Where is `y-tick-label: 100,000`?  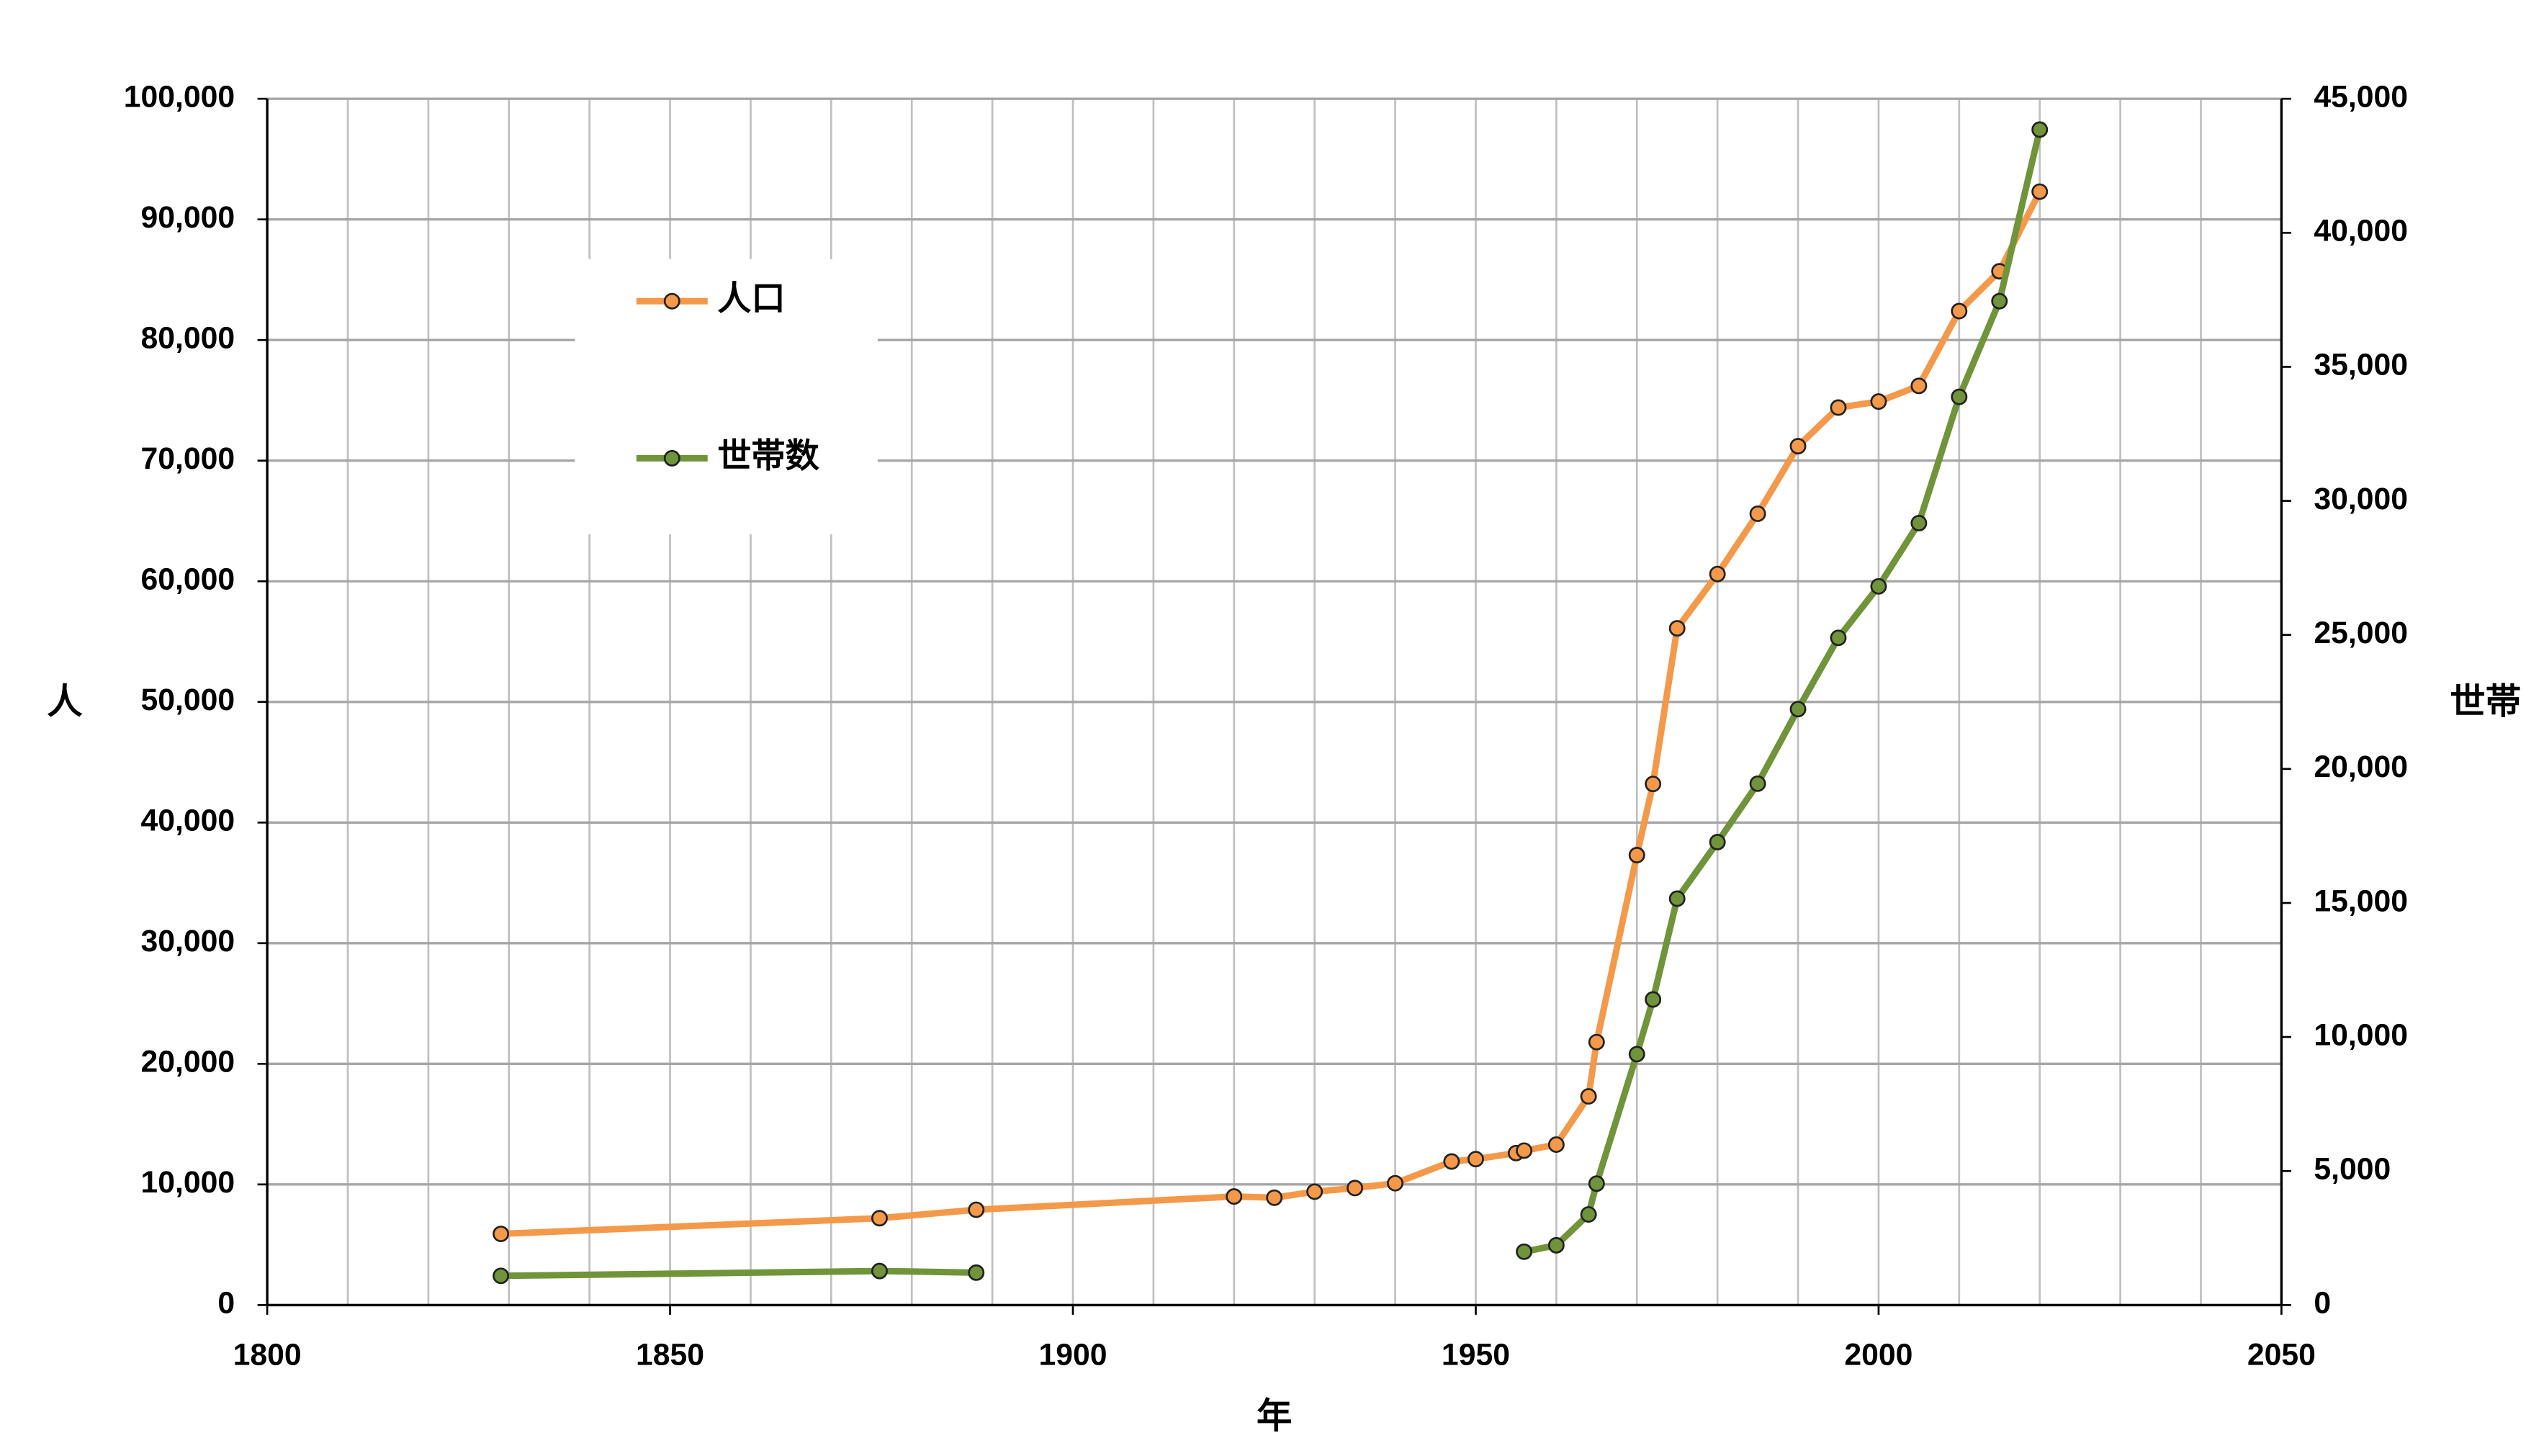
y-tick-label: 100,000 is located at coordinates (179, 97).